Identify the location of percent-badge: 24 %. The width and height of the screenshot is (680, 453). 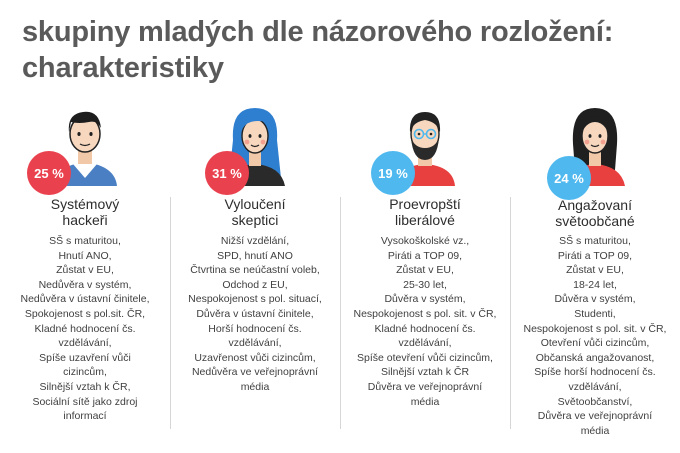
(569, 178).